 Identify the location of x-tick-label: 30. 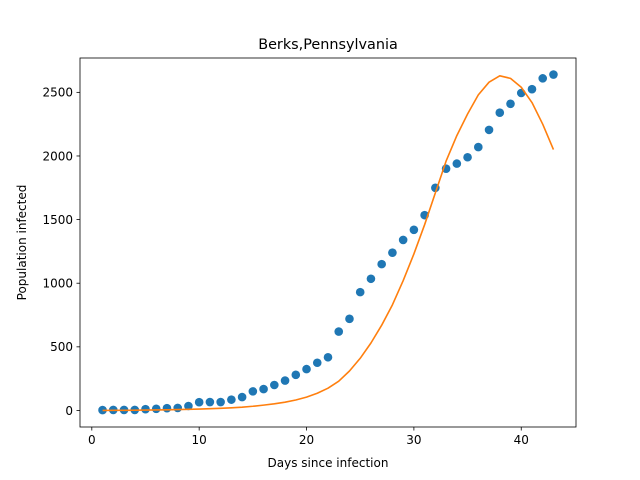
(413, 440).